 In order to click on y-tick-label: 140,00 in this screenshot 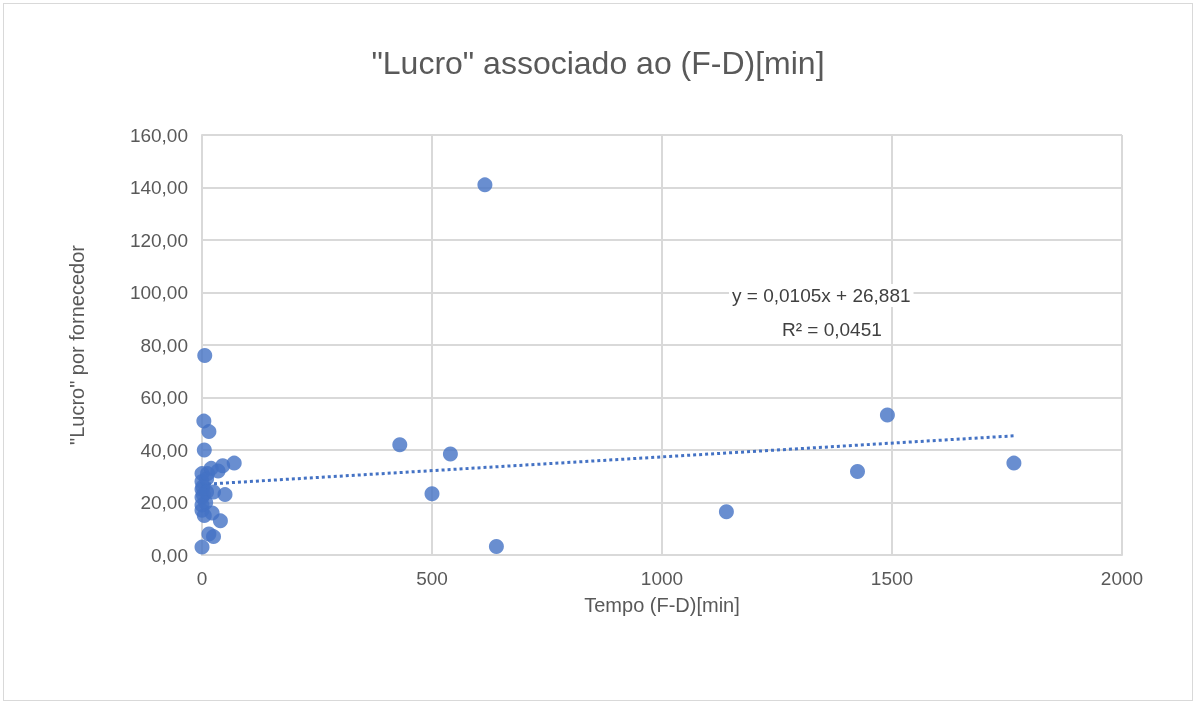, I will do `click(158, 187)`.